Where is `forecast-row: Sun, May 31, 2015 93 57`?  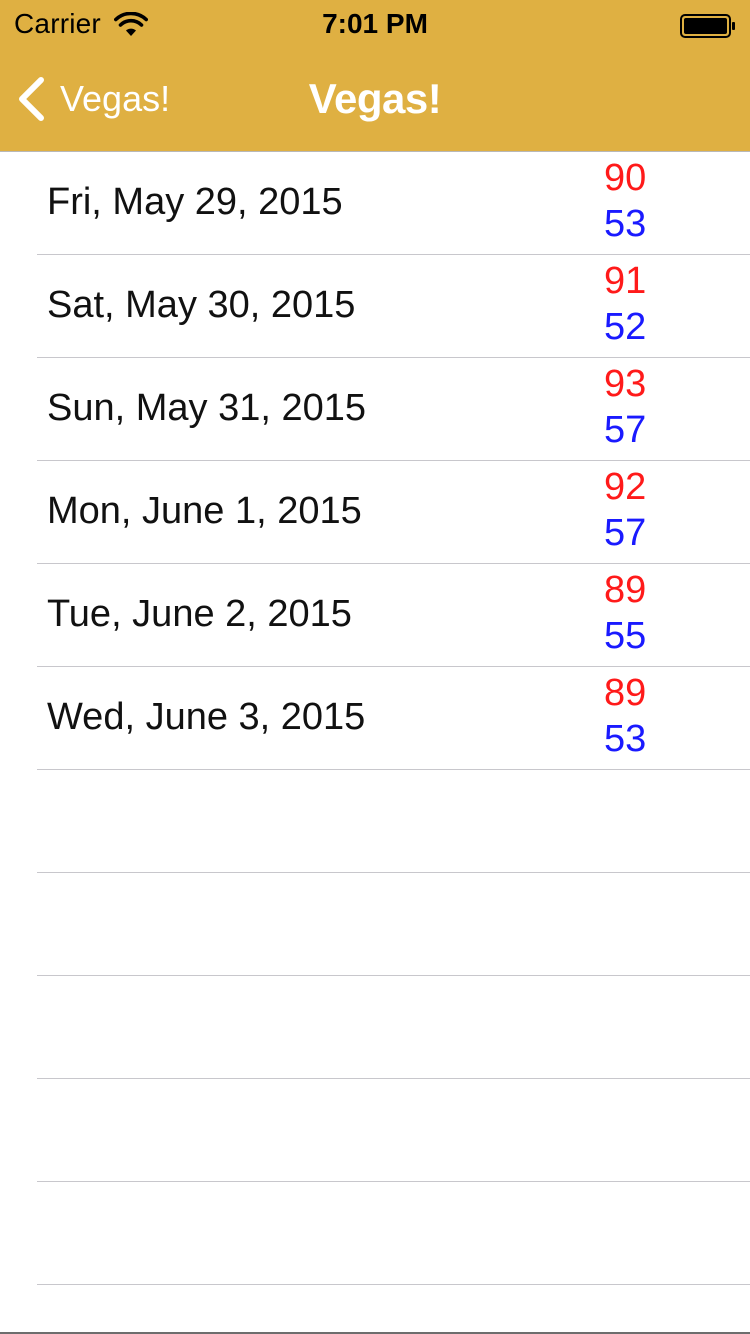 forecast-row: Sun, May 31, 2015 93 57 is located at coordinates (375, 409).